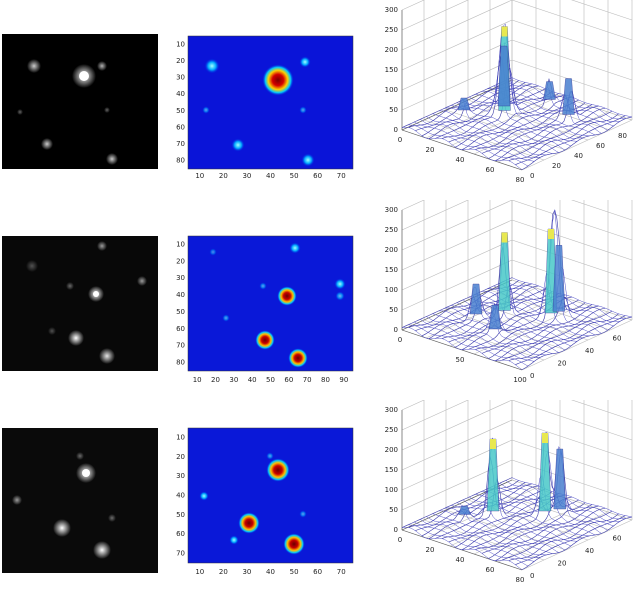 The height and width of the screenshot is (600, 640). What do you see at coordinates (263, 503) in the screenshot?
I see `heatmap-3: 10 20 30 40 50 60 70 10 20 30 40 50 60 70` at bounding box center [263, 503].